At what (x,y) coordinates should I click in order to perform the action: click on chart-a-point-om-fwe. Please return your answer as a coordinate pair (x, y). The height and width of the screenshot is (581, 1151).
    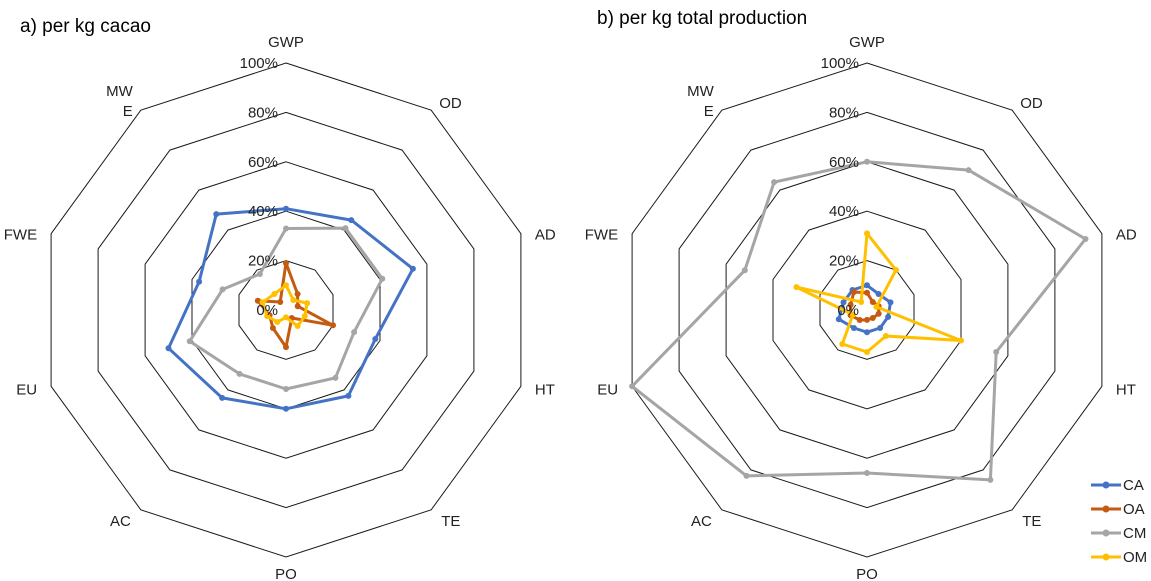
    Looking at the image, I should click on (262, 302).